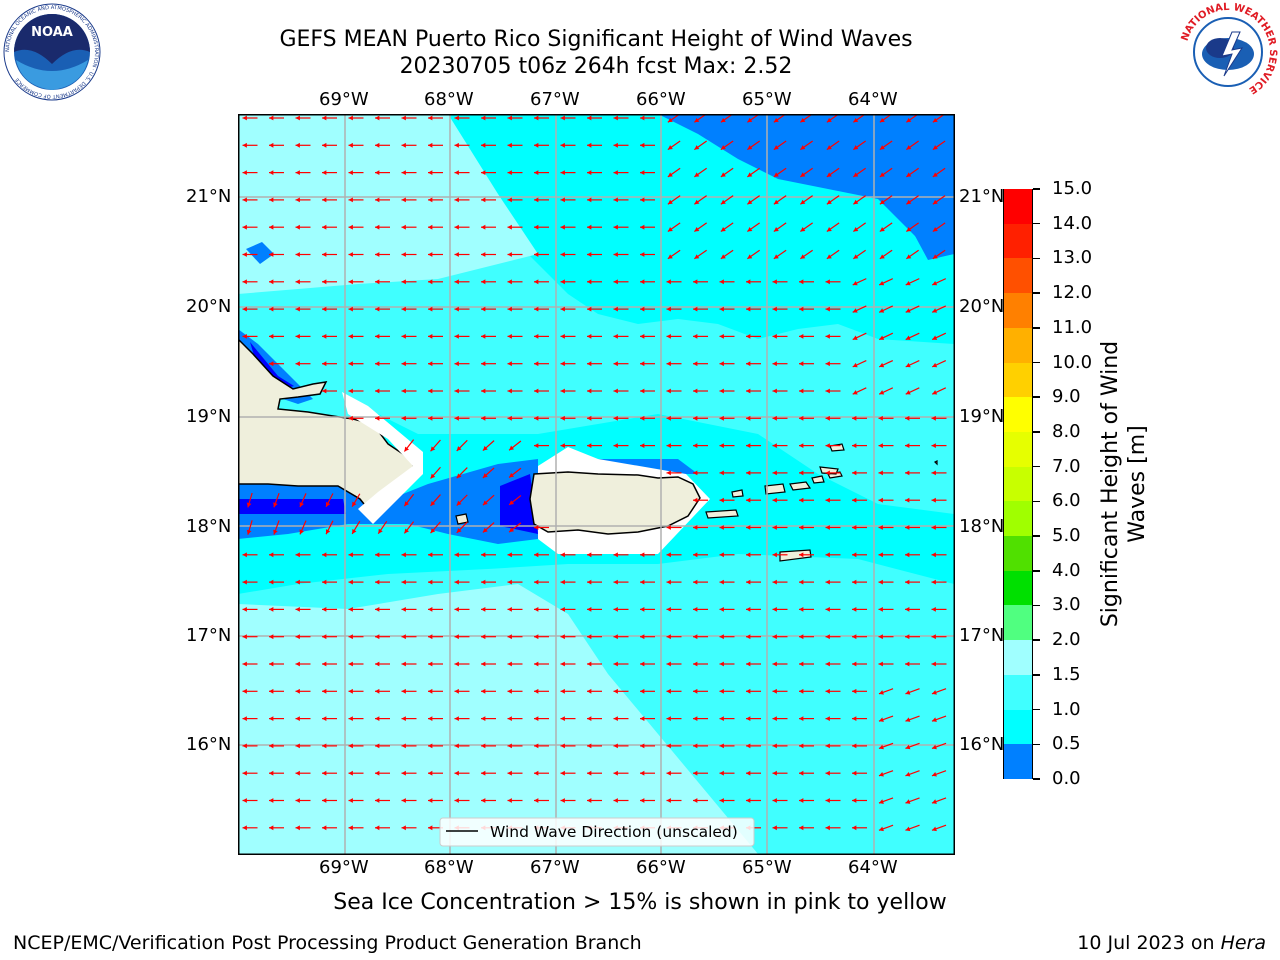 This screenshot has width=1280, height=960. What do you see at coordinates (829, 470) in the screenshot?
I see `island-east-cay` at bounding box center [829, 470].